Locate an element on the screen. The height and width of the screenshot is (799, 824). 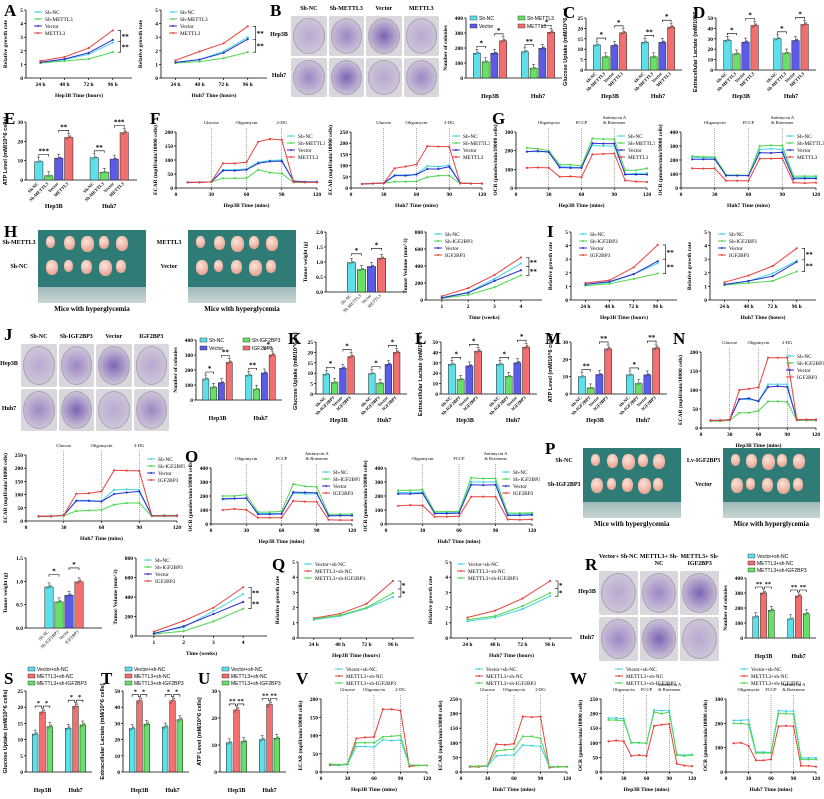
svg-text: Antimycin A is located at coordinates (496, 453).